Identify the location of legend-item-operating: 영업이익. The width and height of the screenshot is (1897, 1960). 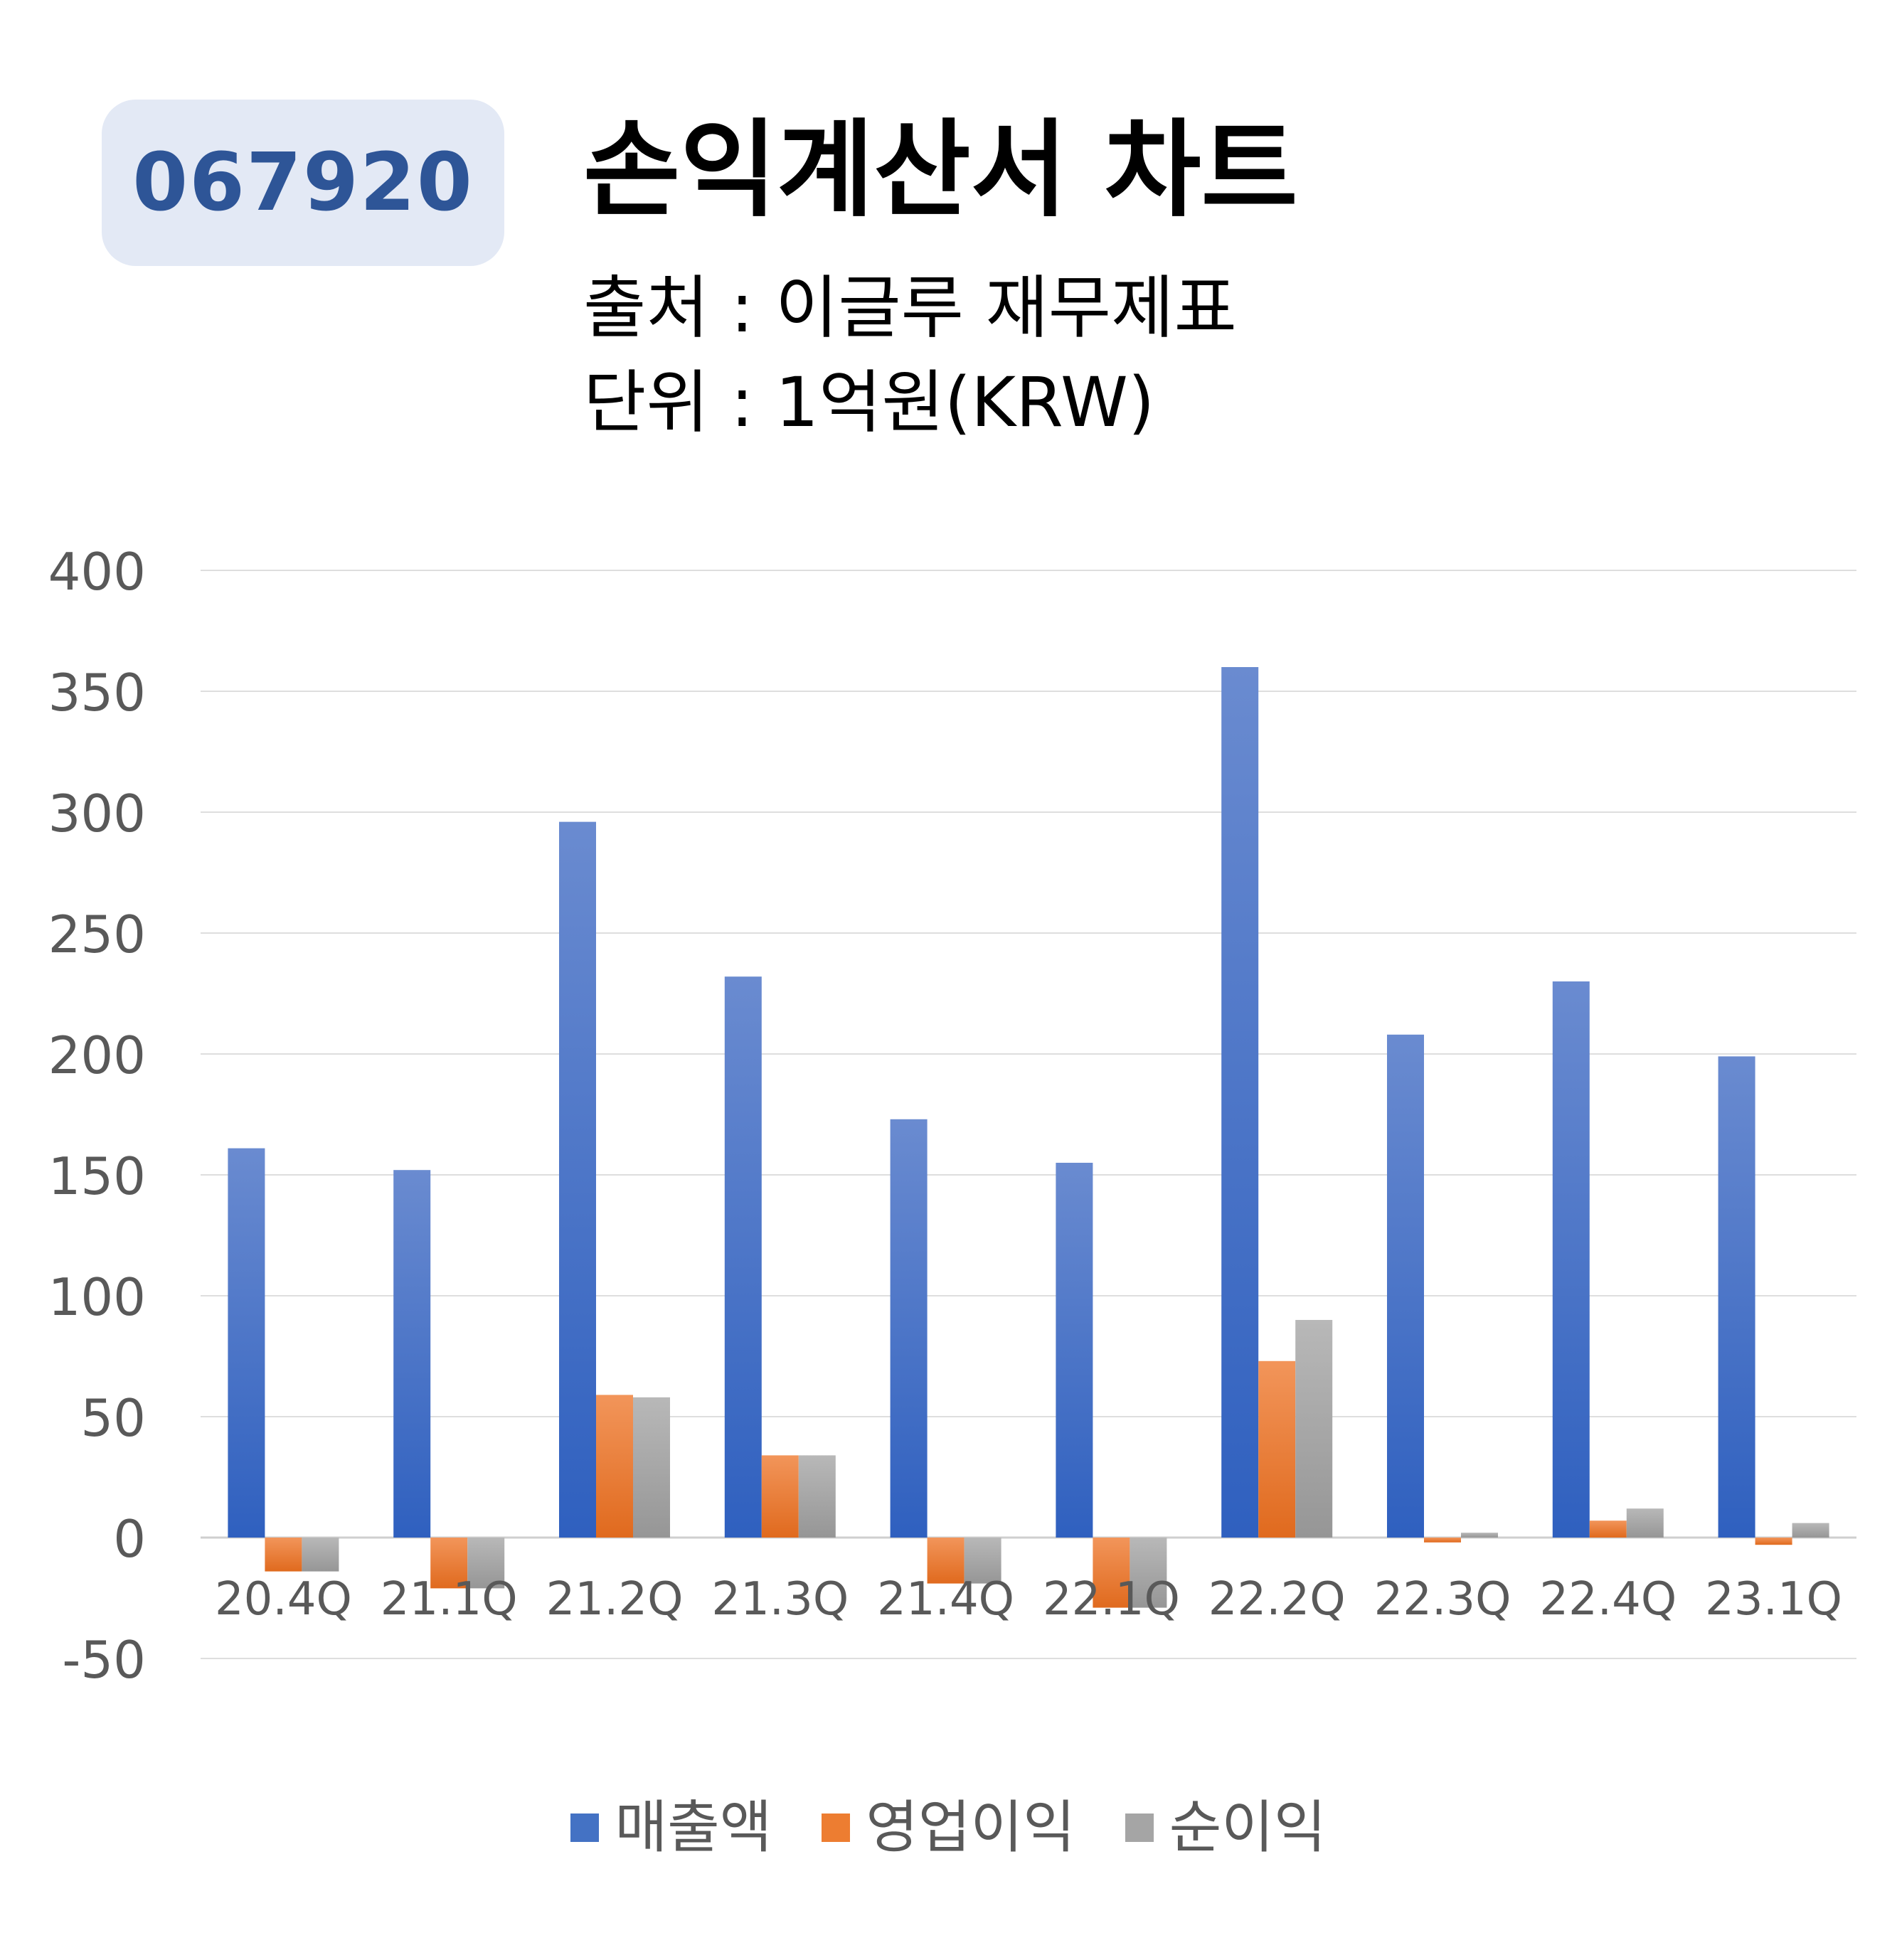
(948, 1827).